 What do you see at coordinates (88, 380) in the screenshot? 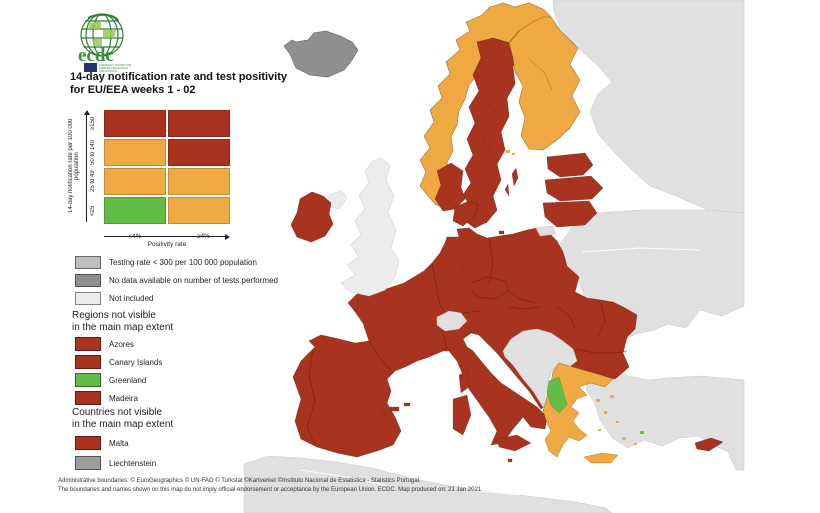
I see `greenland-swatch` at bounding box center [88, 380].